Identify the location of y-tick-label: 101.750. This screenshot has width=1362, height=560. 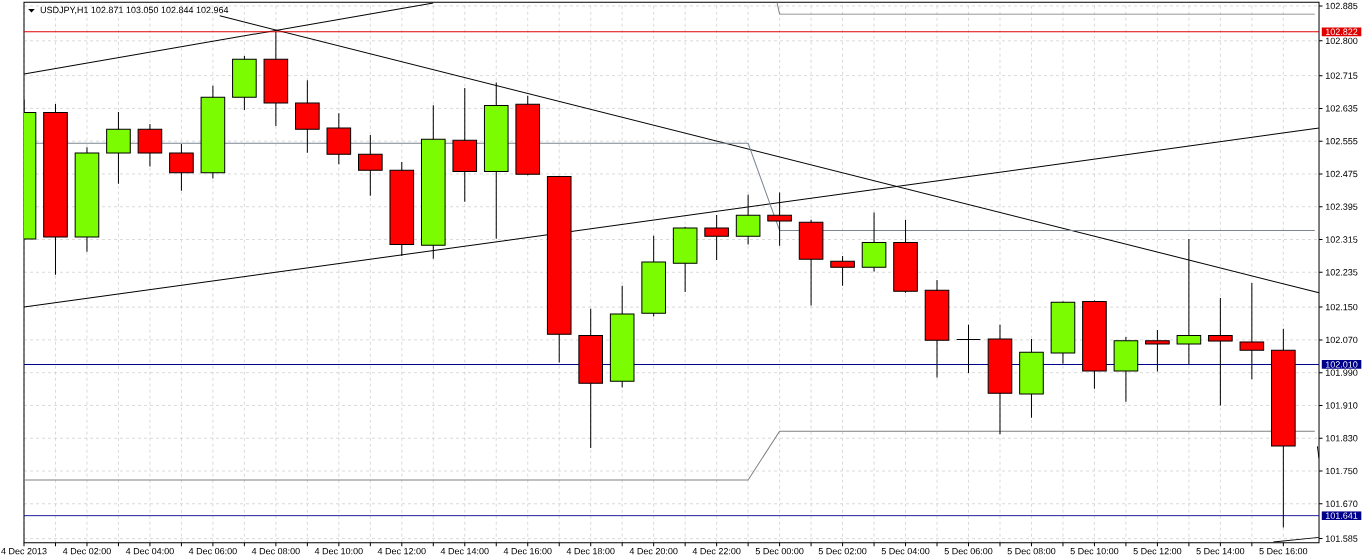
(1341, 471).